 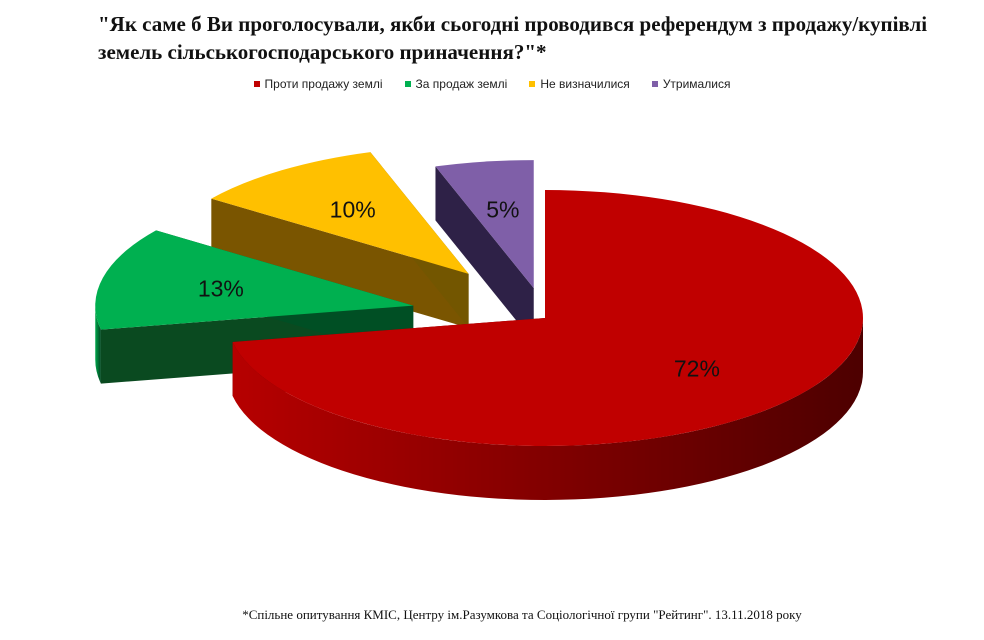 I want to click on data-label-abstained: 5%, so click(x=502, y=210).